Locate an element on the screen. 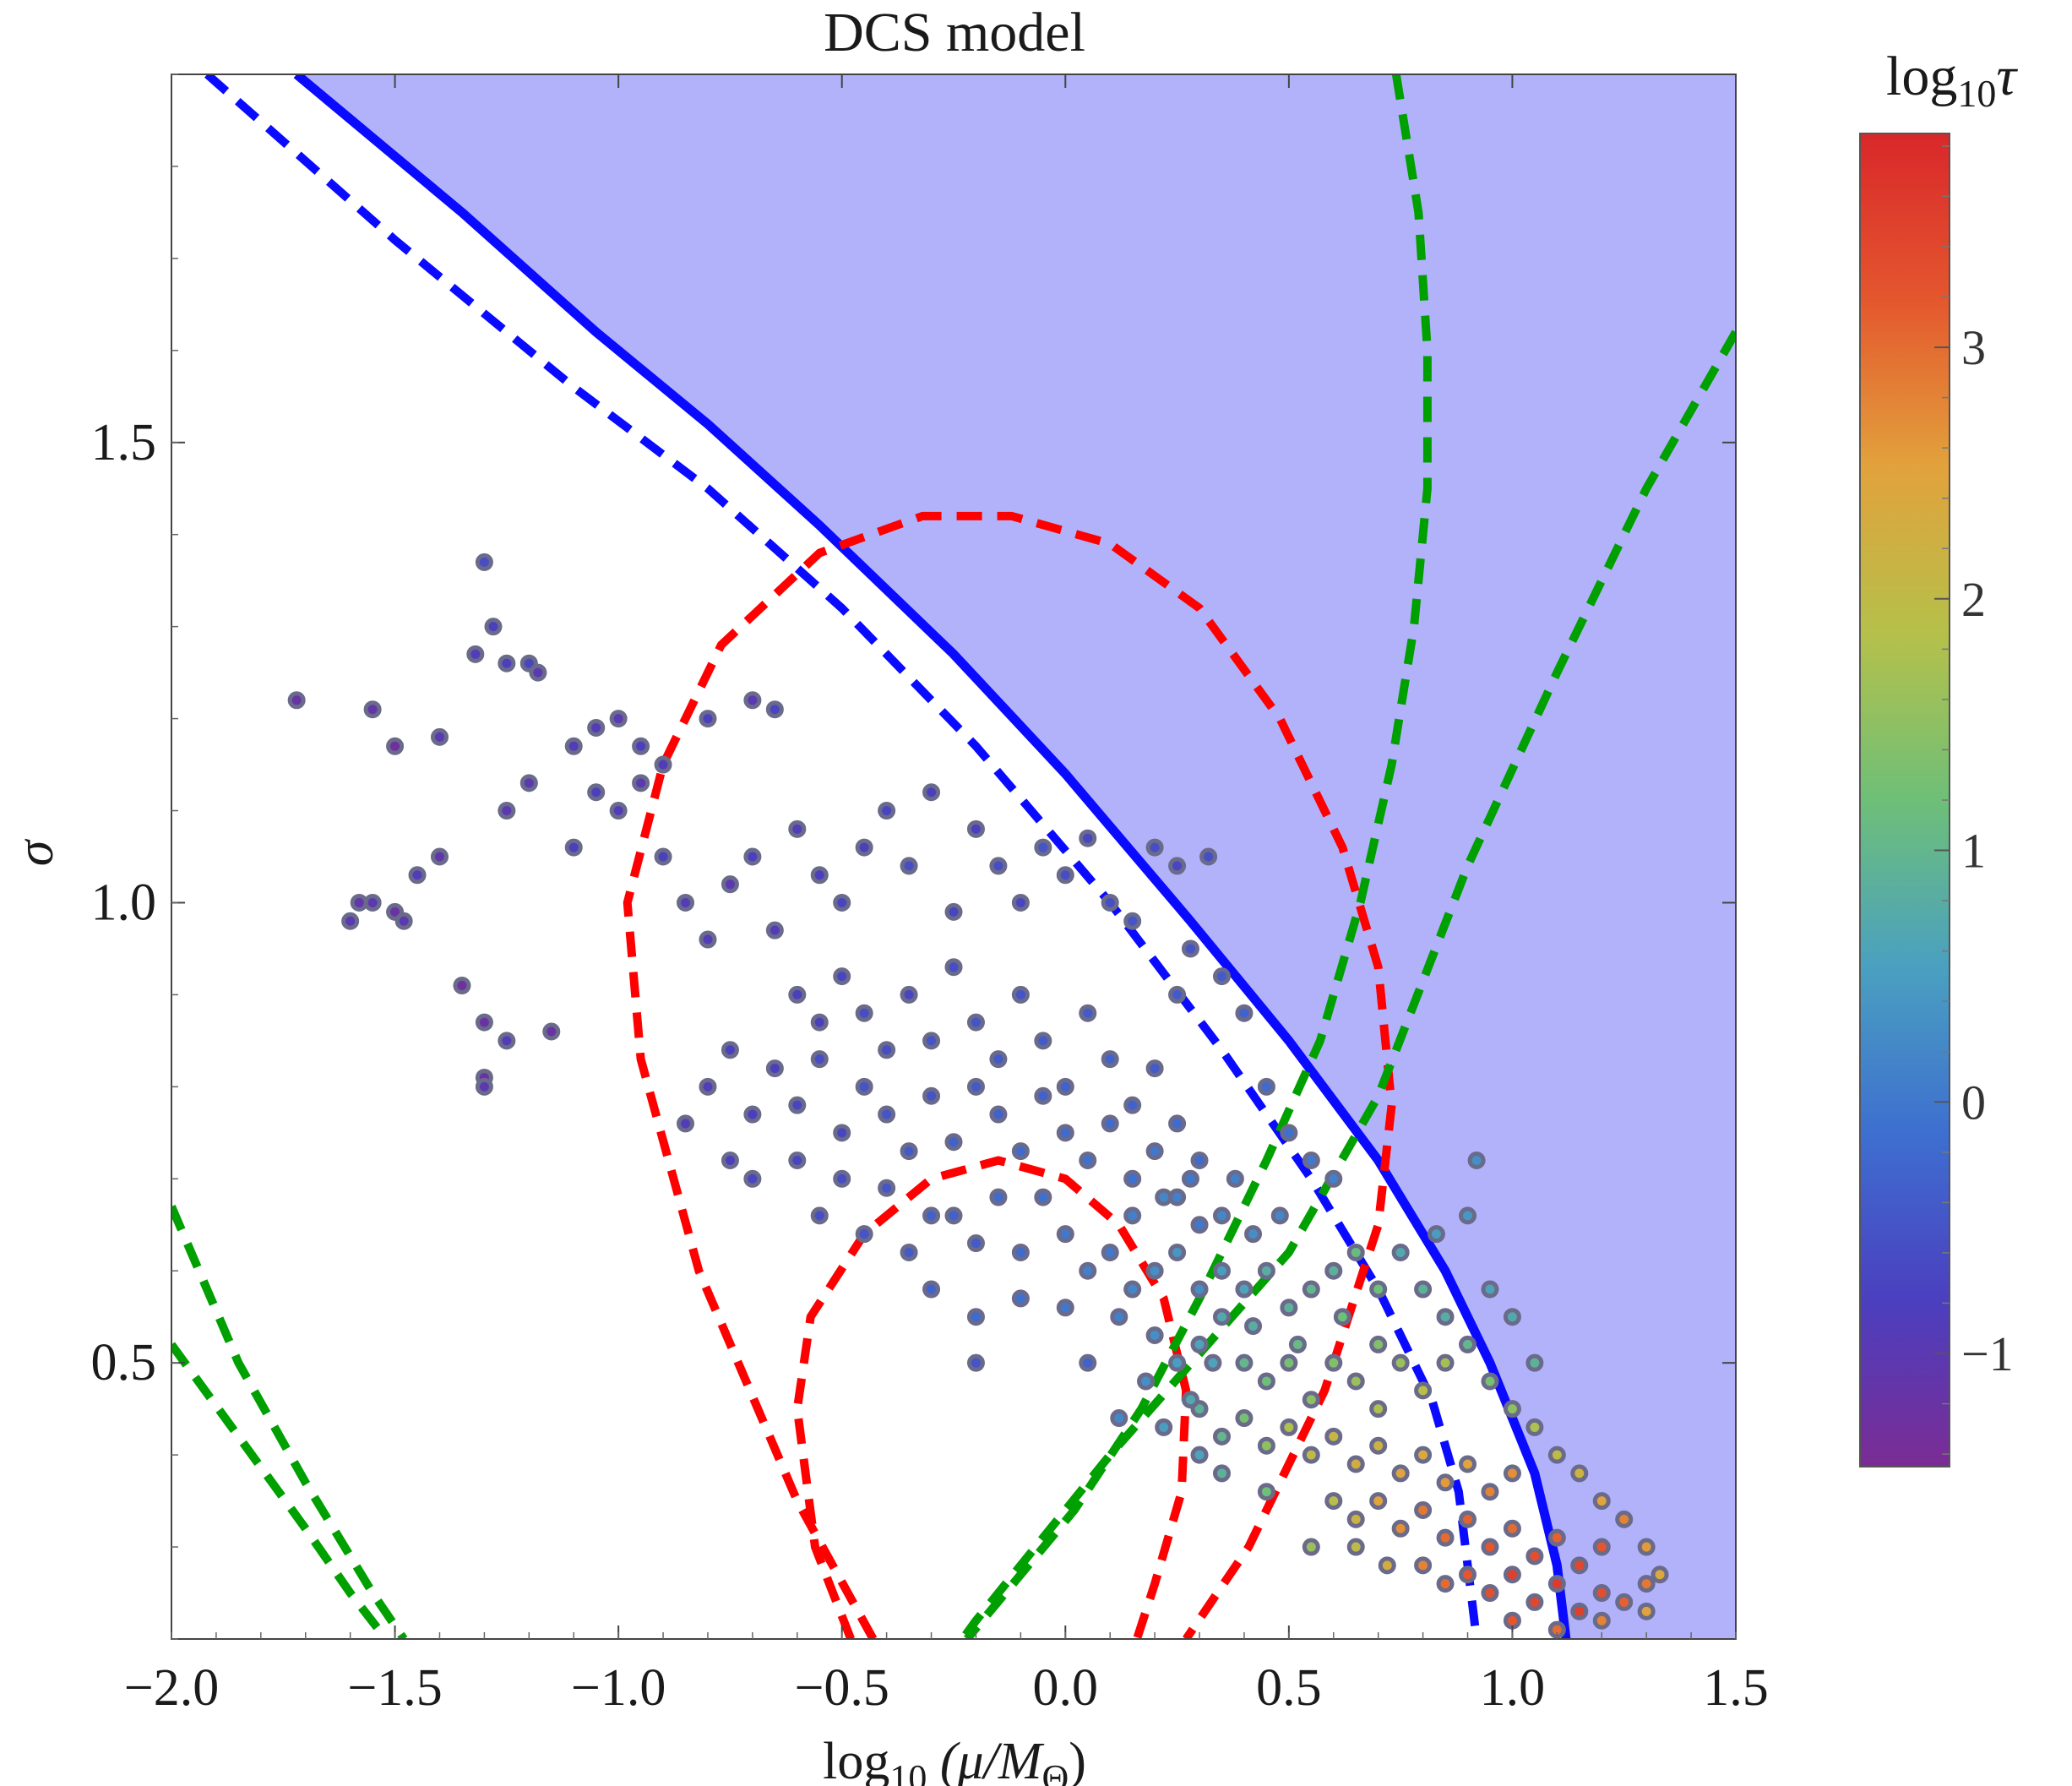 The height and width of the screenshot is (1786, 2072). colorbar-label-sub: 10 is located at coordinates (1976, 93).